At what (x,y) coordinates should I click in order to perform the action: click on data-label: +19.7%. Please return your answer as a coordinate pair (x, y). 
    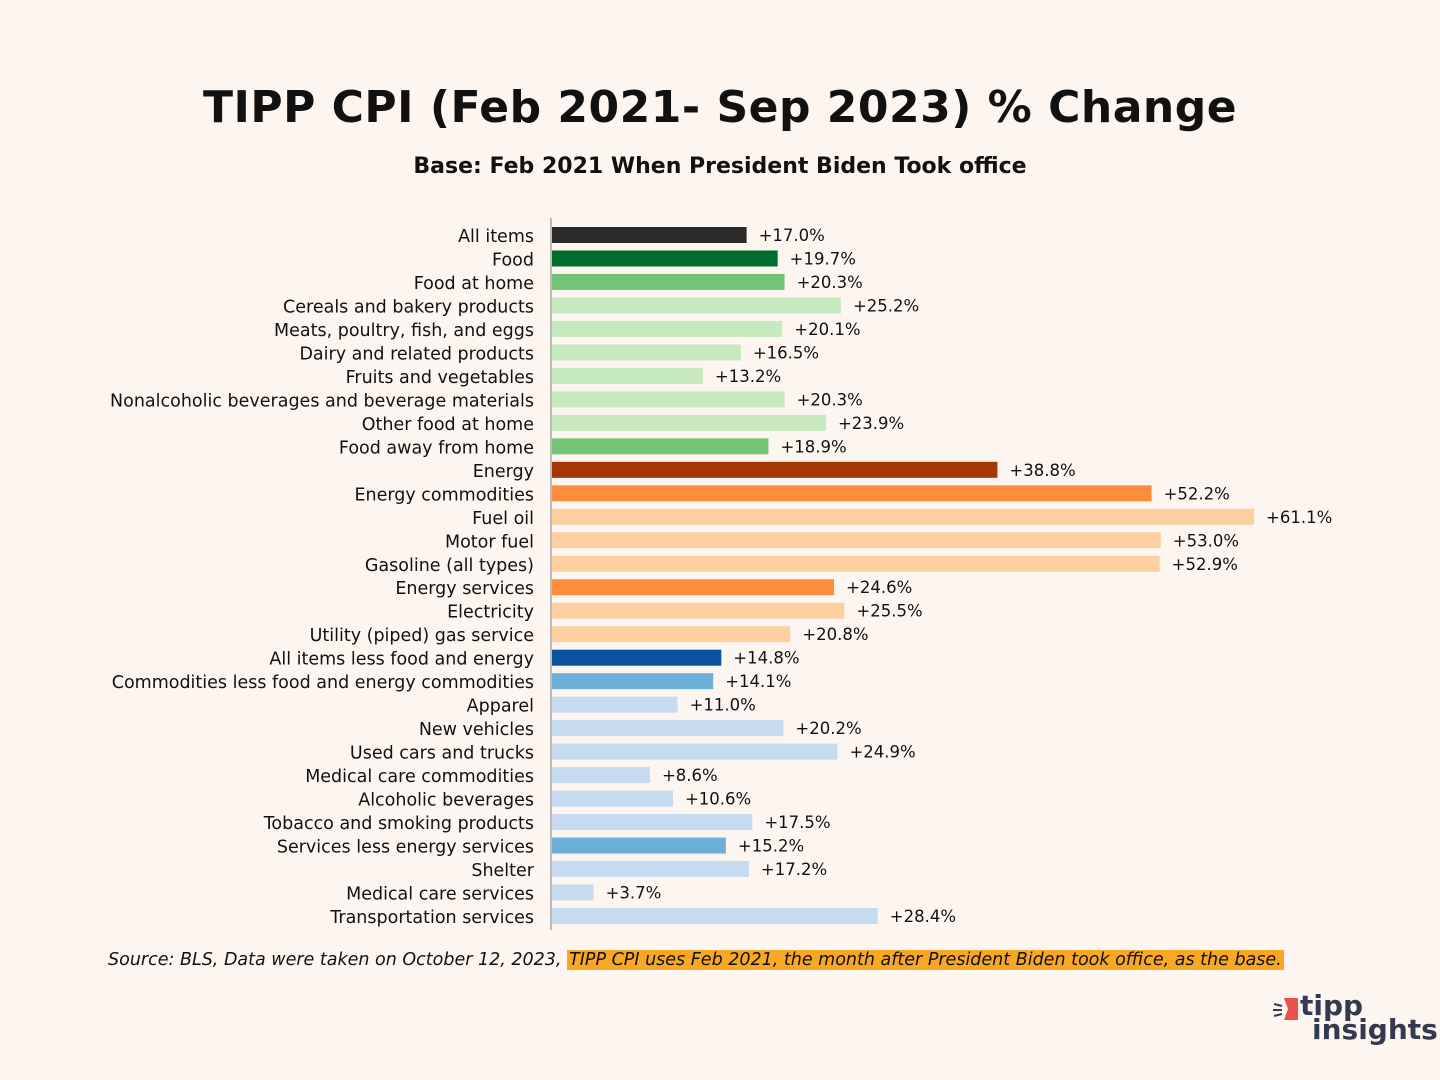
    Looking at the image, I should click on (823, 258).